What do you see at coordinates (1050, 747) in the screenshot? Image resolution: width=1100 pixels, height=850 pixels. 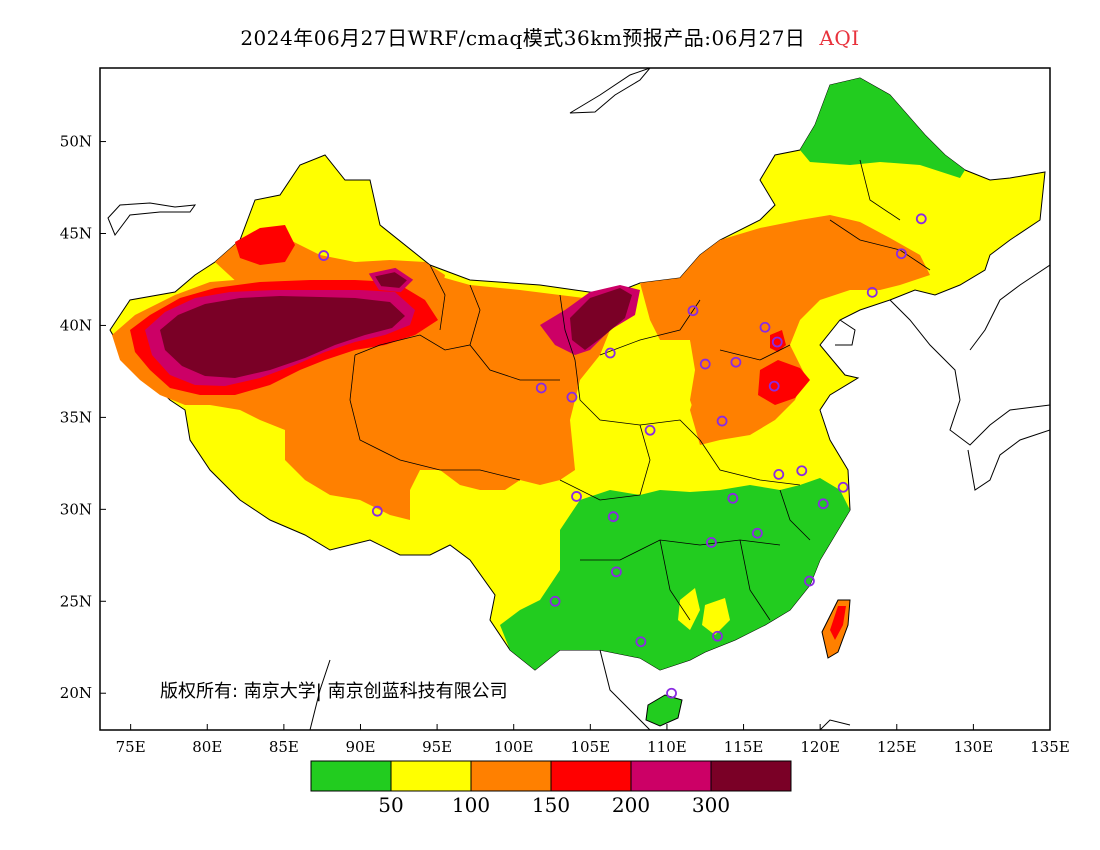 I see `x-tick-label: 135E` at bounding box center [1050, 747].